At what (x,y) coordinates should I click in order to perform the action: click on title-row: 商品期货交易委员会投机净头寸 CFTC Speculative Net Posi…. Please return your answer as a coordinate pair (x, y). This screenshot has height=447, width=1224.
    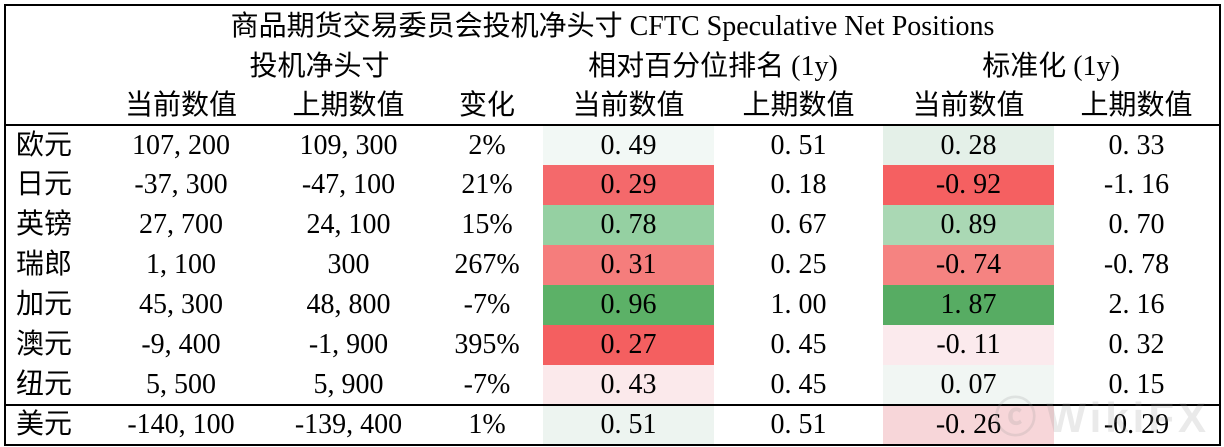
    Looking at the image, I should click on (612, 26).